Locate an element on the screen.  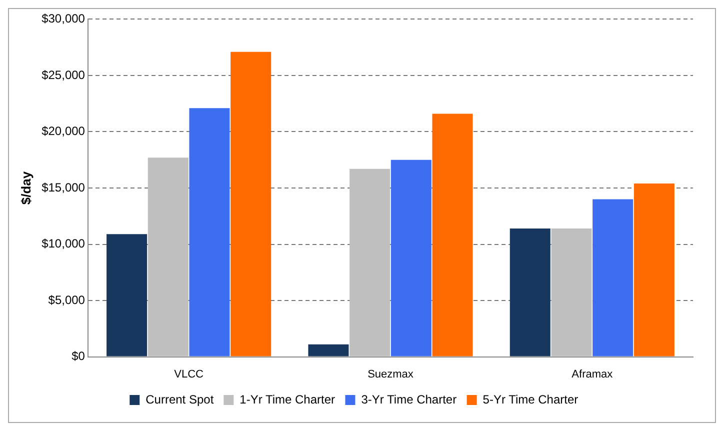
y-tick-label: $20,000 is located at coordinates (64, 131).